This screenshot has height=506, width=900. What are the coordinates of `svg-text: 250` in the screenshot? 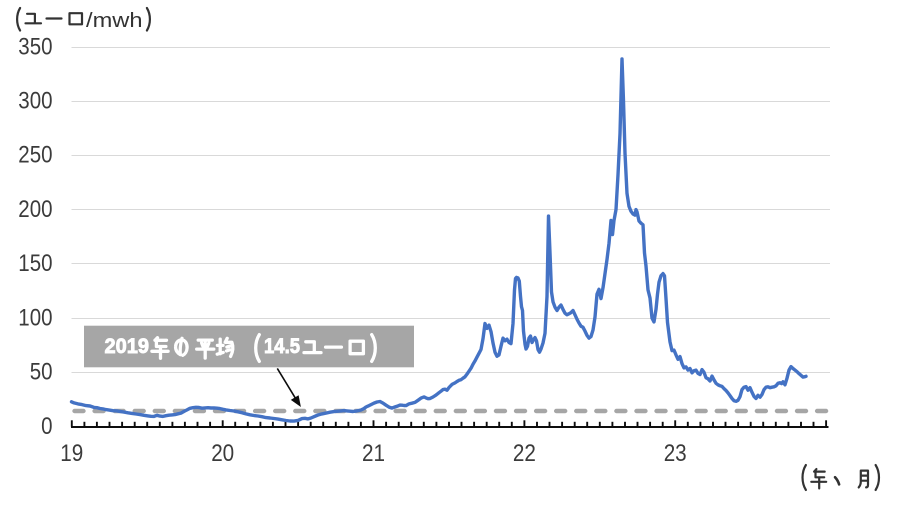 It's located at (35, 155).